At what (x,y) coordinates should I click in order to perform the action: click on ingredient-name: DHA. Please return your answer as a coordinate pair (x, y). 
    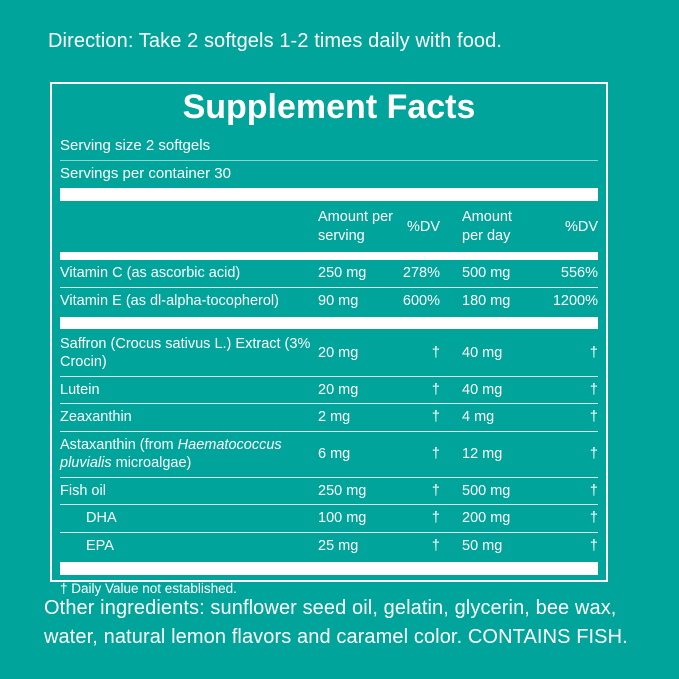
    Looking at the image, I should click on (101, 518).